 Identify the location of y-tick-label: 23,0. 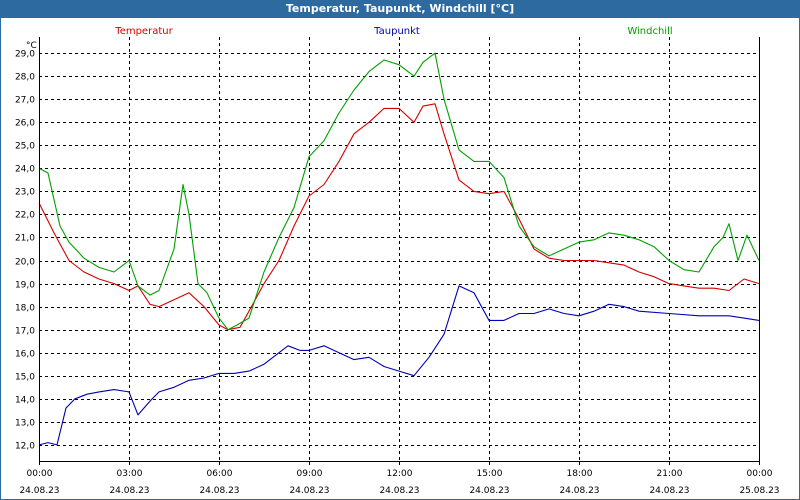
(25, 193).